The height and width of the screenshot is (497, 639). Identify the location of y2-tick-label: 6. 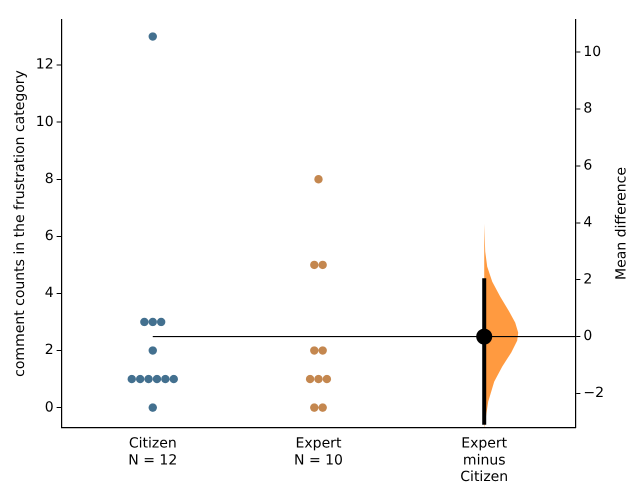
(587, 166).